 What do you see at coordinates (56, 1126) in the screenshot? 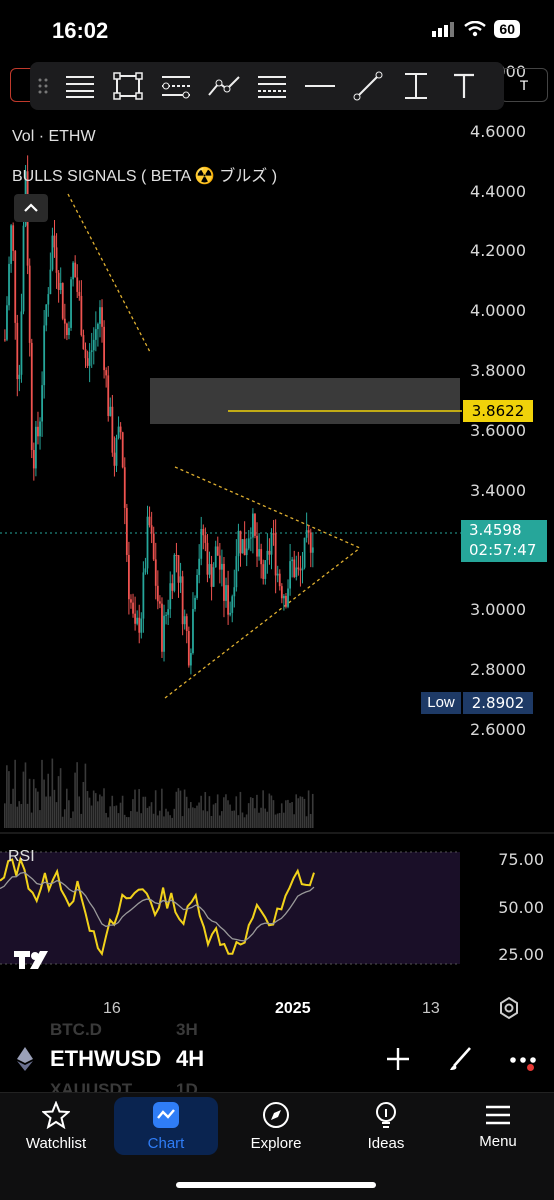
I see `nav-watchlist: Watchlist` at bounding box center [56, 1126].